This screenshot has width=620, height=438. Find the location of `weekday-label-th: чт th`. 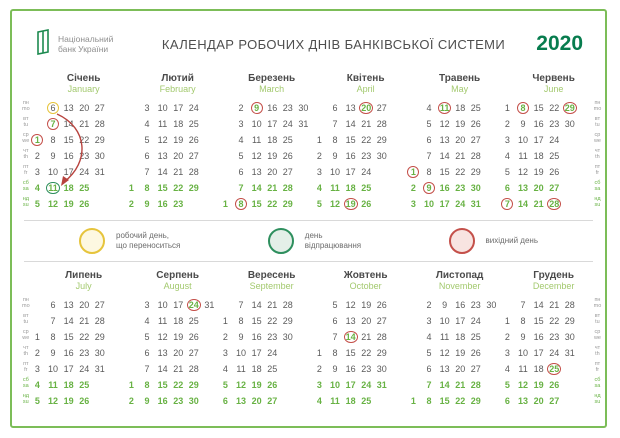

weekday-label-th: чт th is located at coordinates (597, 351).